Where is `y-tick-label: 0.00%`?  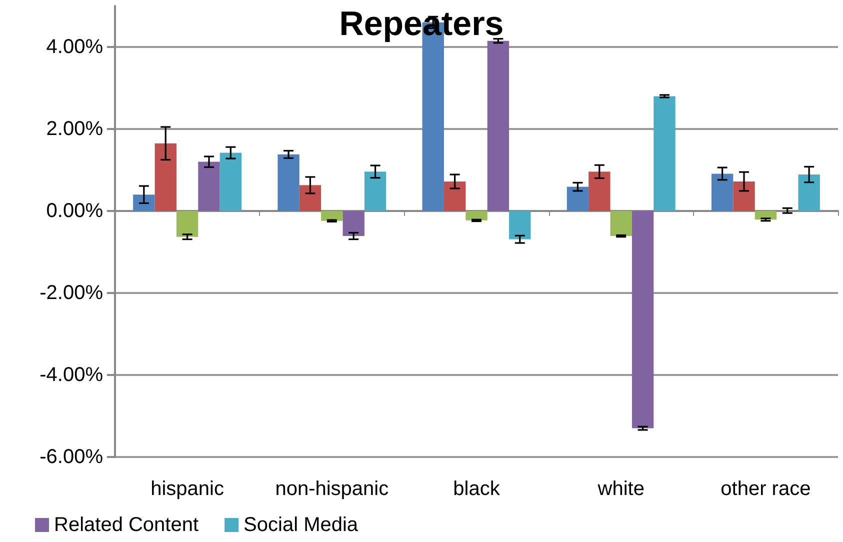 y-tick-label: 0.00% is located at coordinates (75, 211).